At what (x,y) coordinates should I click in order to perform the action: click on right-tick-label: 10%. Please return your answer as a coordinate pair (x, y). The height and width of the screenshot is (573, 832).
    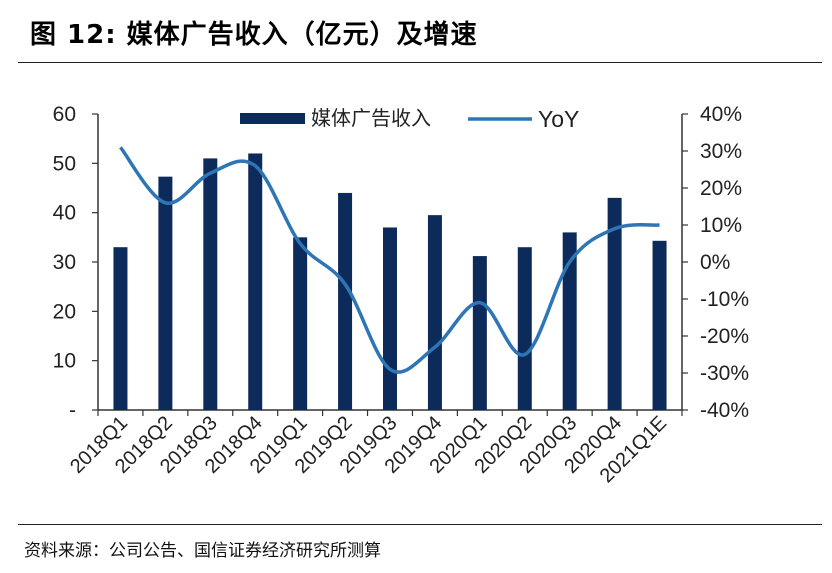
    Looking at the image, I should click on (721, 225).